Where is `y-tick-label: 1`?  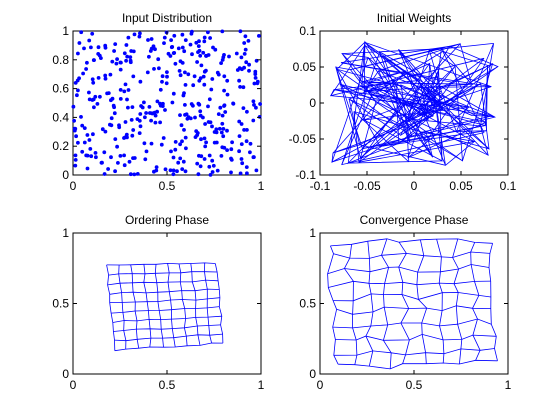
y-tick-label: 1 is located at coordinates (65, 31).